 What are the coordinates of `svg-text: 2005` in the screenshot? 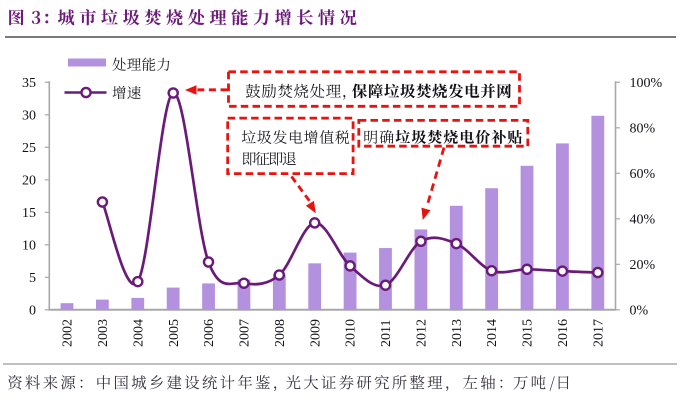 It's located at (174, 333).